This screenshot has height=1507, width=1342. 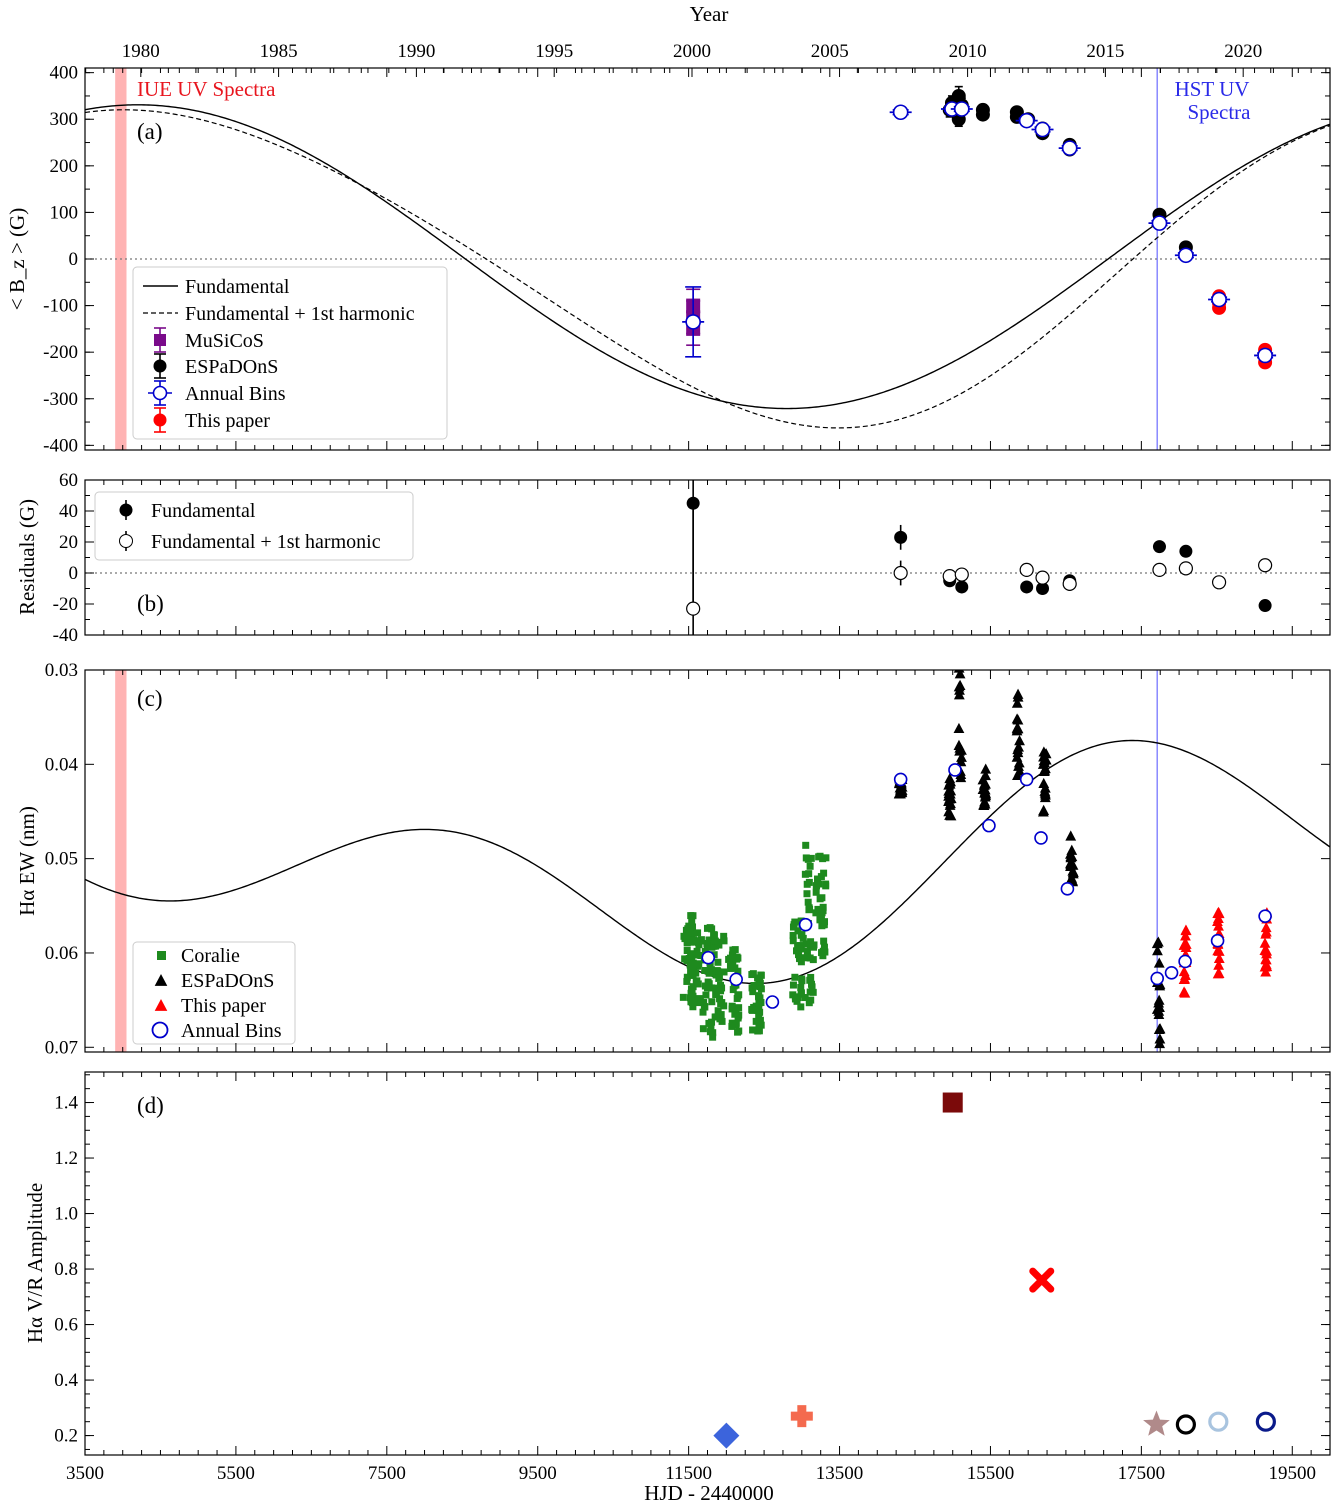 What do you see at coordinates (74, 259) in the screenshot?
I see `y-tick-label: 0` at bounding box center [74, 259].